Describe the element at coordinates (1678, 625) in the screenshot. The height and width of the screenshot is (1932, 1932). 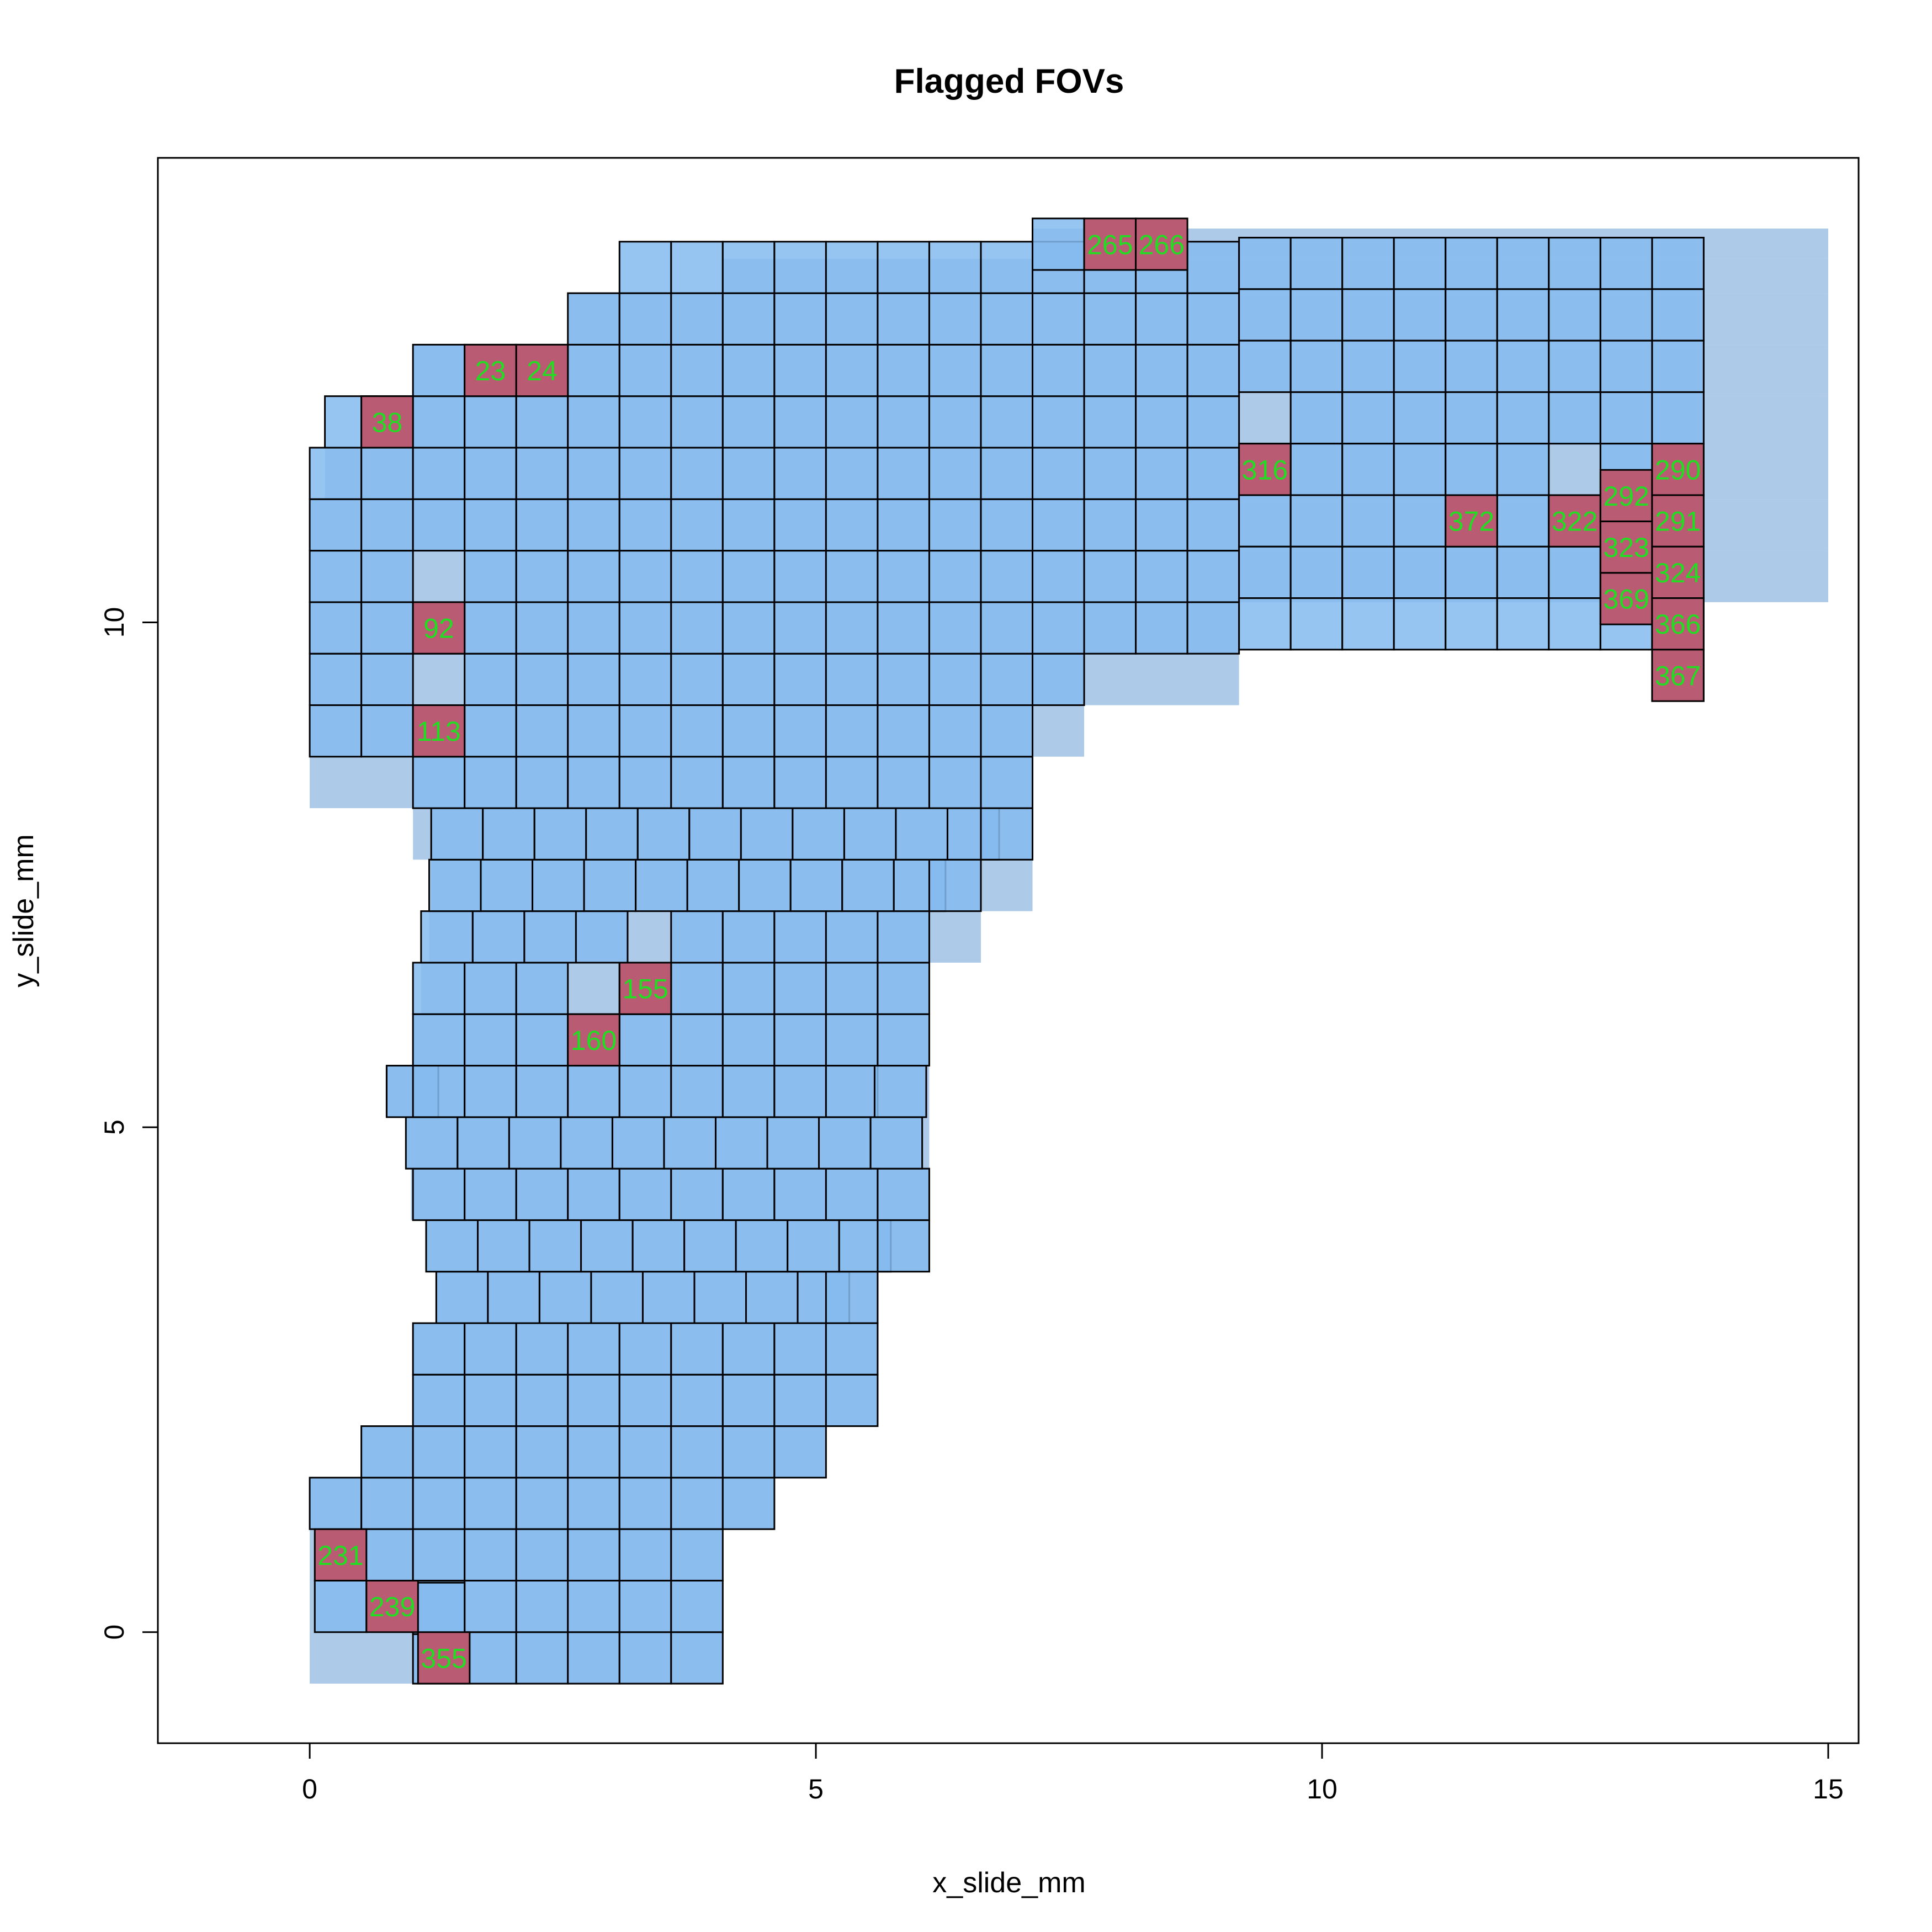
I see `flagged-fov-label: 366` at that location.